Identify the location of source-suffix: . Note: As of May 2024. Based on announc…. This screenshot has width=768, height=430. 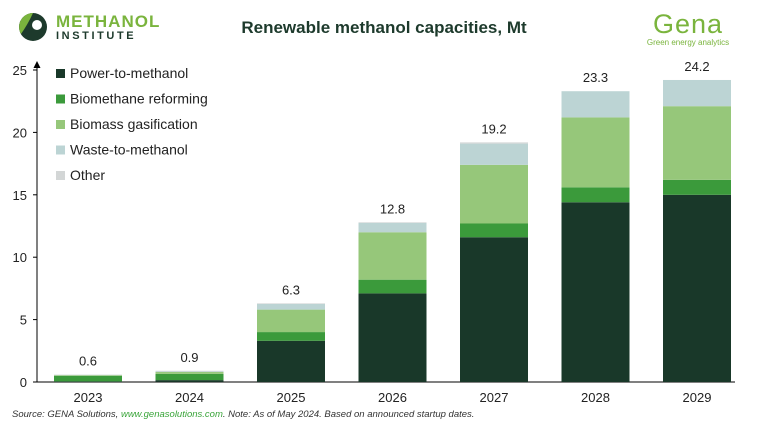
(348, 414).